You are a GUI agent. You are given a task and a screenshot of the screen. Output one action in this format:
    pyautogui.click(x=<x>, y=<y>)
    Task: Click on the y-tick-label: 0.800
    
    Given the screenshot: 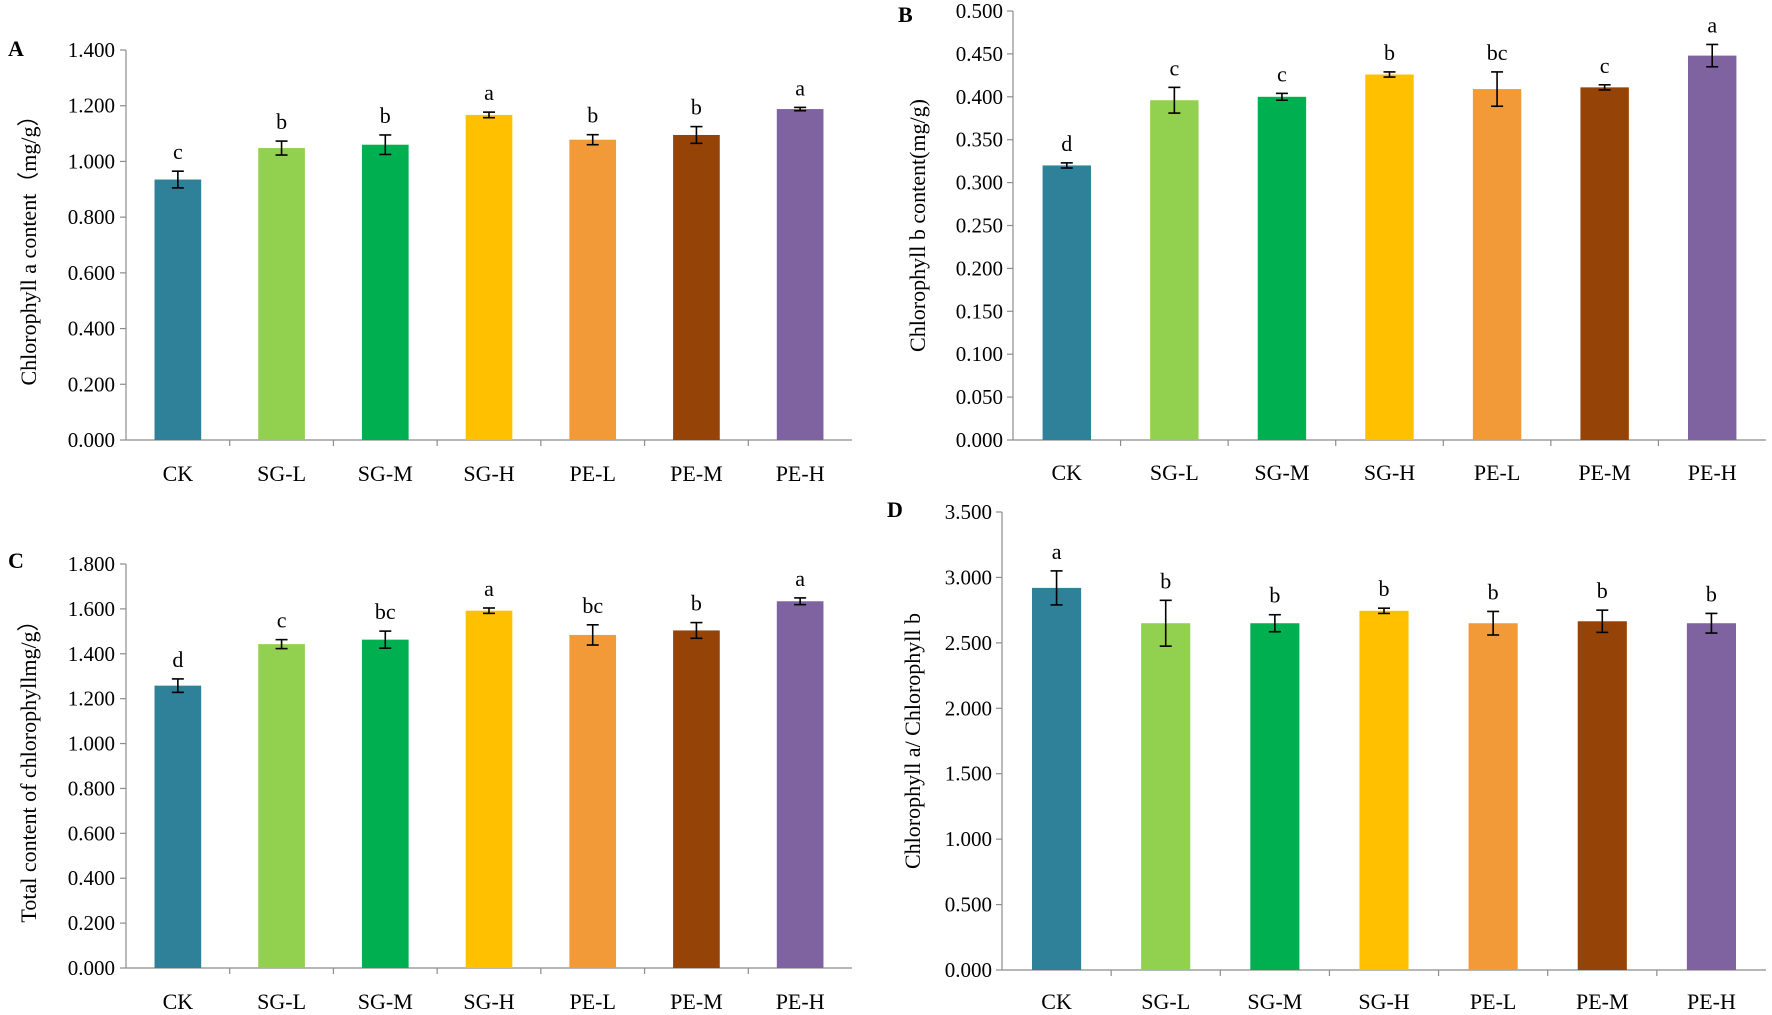 What is the action you would take?
    pyautogui.click(x=91, y=788)
    